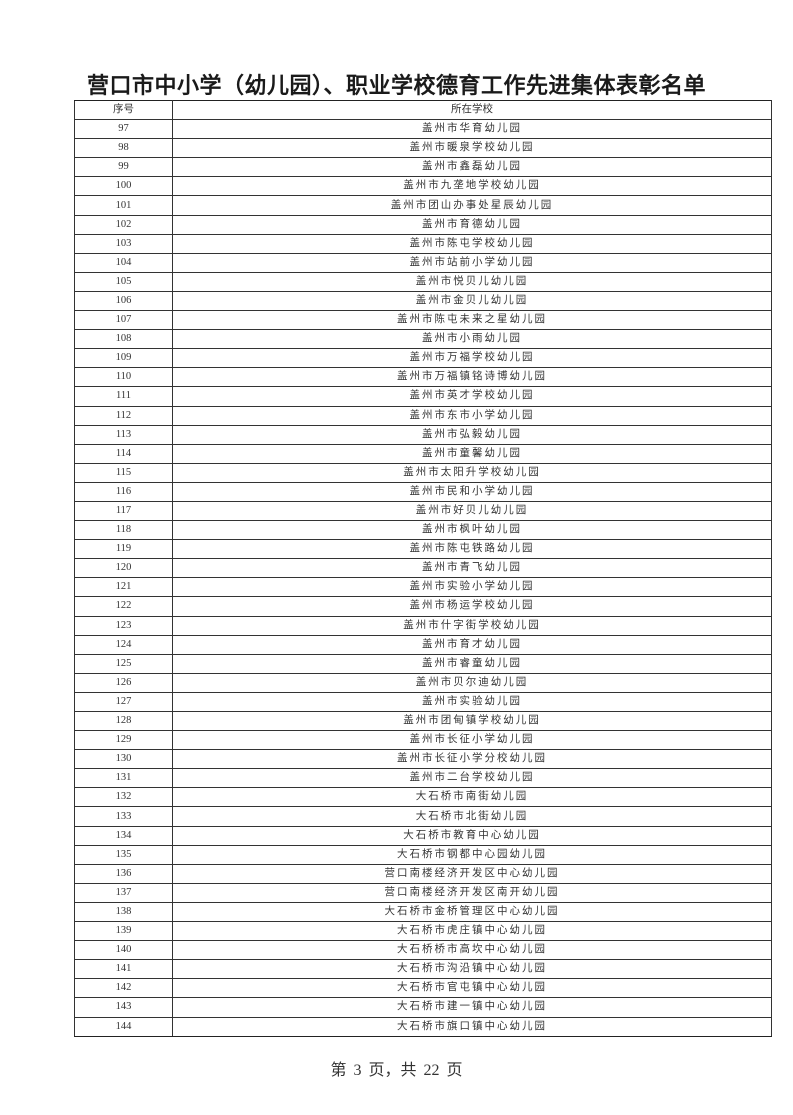 The width and height of the screenshot is (793, 1115). Describe the element at coordinates (123, 682) in the screenshot. I see `serial-number-cell: 126` at that location.